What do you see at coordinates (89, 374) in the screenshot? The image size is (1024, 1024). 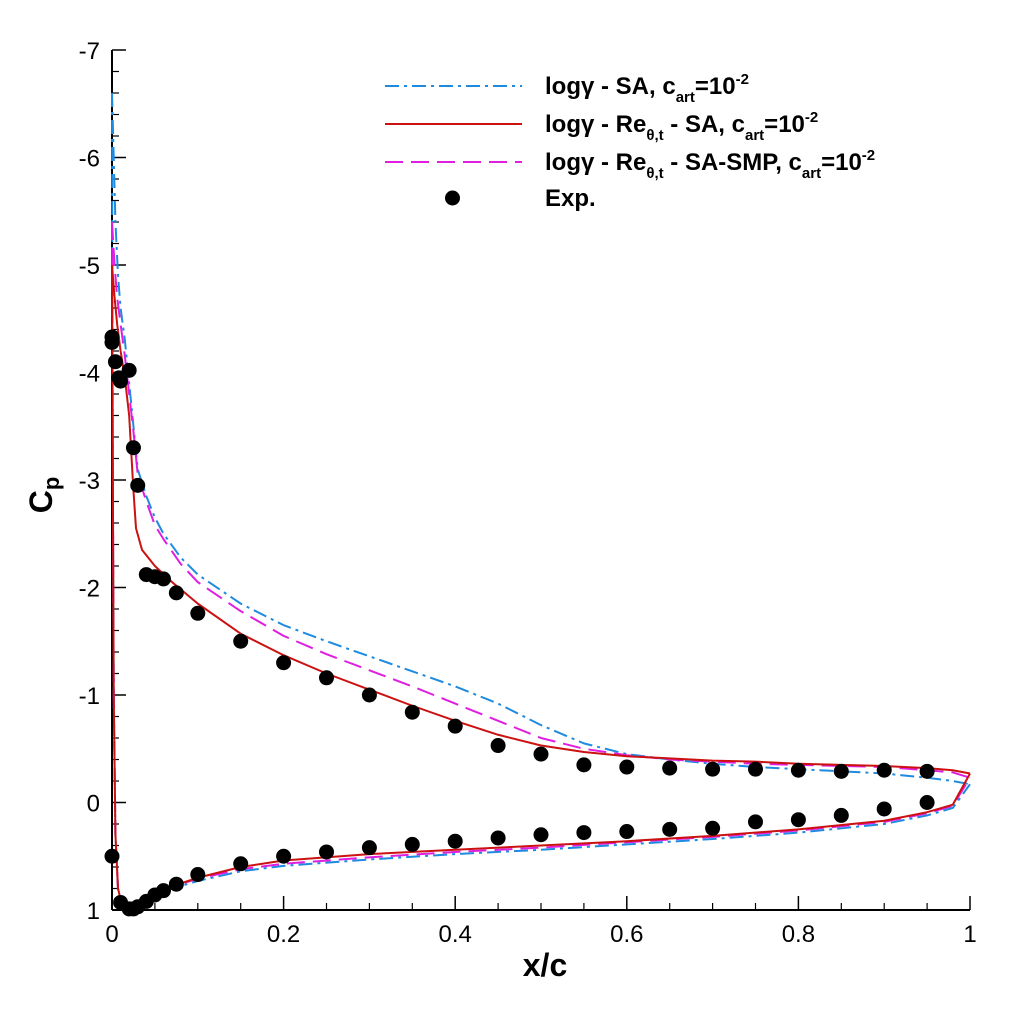 I see `y-tick-label: -4` at bounding box center [89, 374].